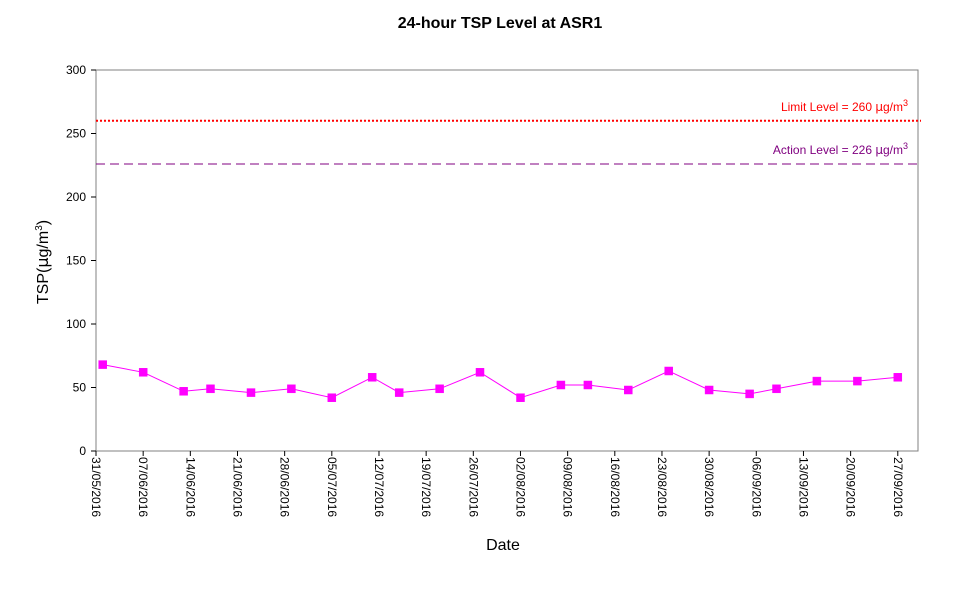  Describe the element at coordinates (39, 228) in the screenshot. I see `y-axis-label-superscript: 3` at that location.